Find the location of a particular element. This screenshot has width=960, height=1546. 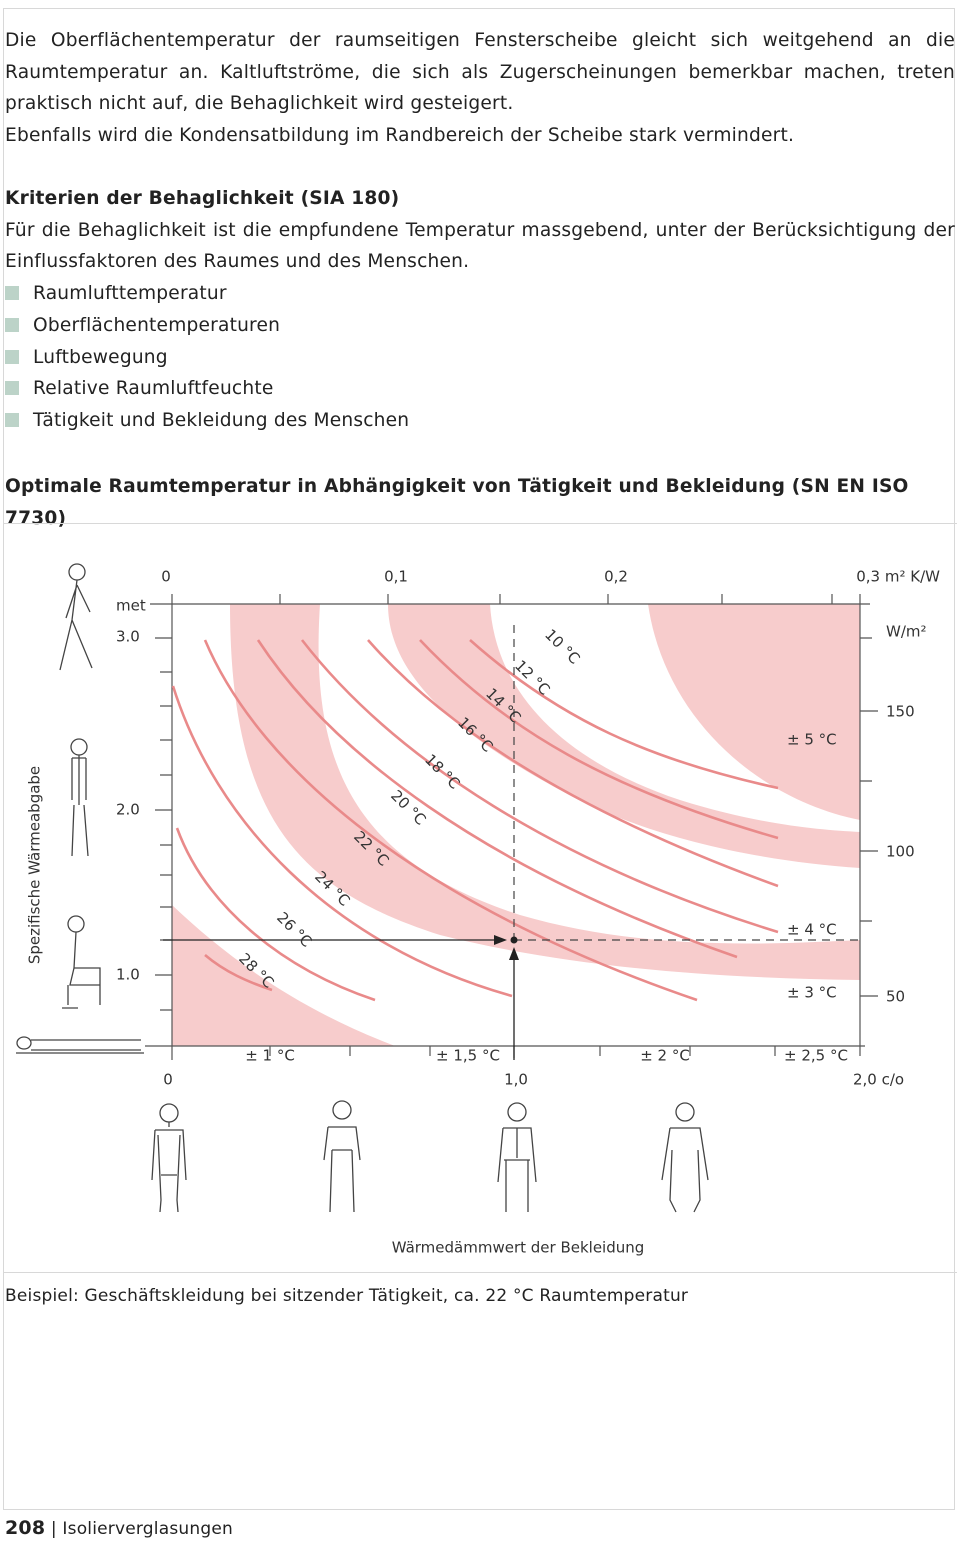

isotherms is located at coordinates (475, 820).